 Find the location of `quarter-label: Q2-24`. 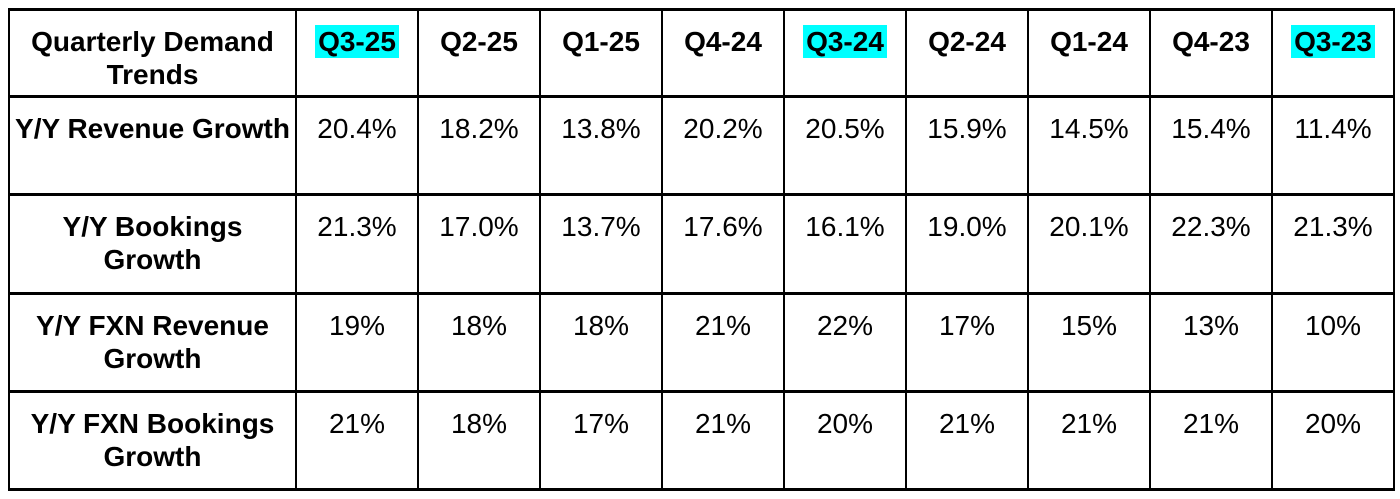

quarter-label: Q2-24 is located at coordinates (967, 41).